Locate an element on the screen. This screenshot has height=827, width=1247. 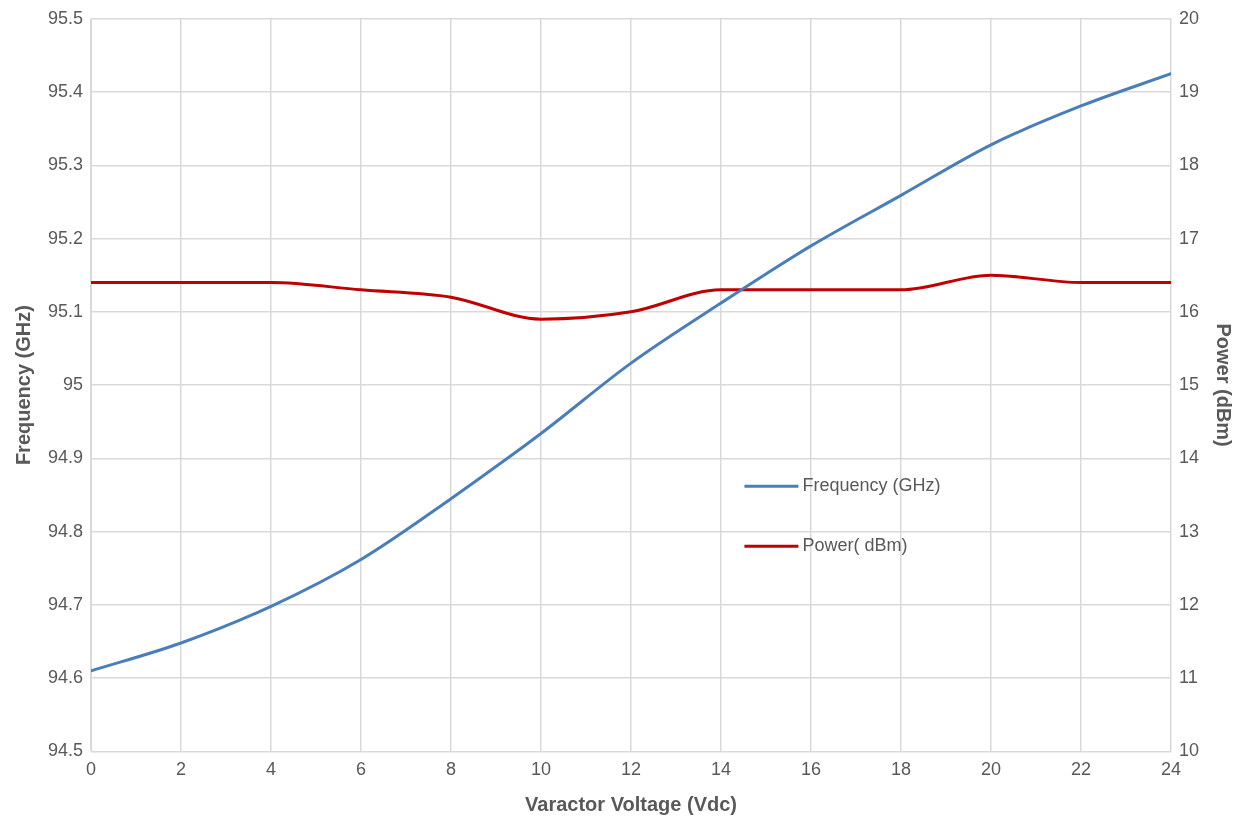
x-tick-label: 18 is located at coordinates (901, 769).